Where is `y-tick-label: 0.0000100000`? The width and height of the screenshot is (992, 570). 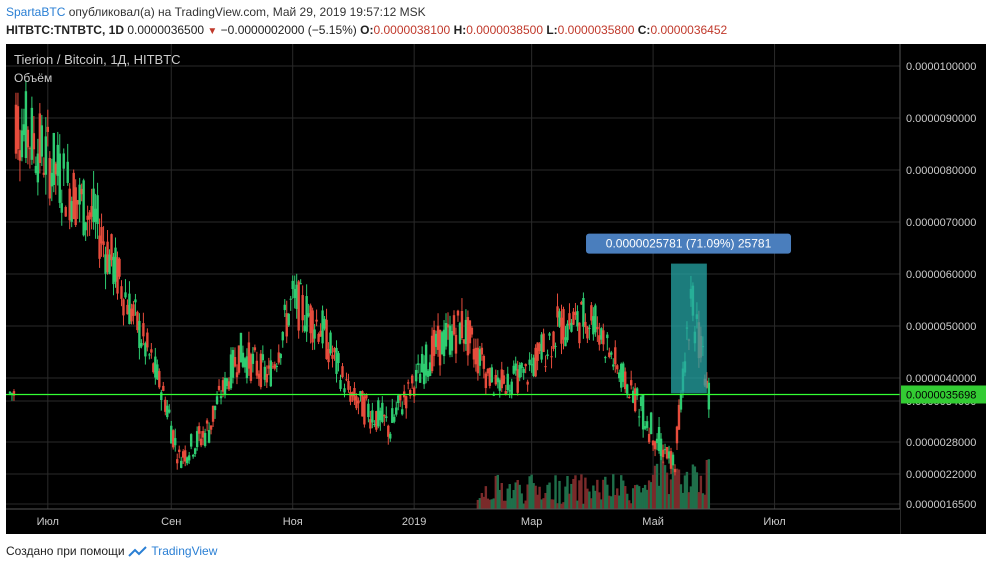 y-tick-label: 0.0000100000 is located at coordinates (941, 67).